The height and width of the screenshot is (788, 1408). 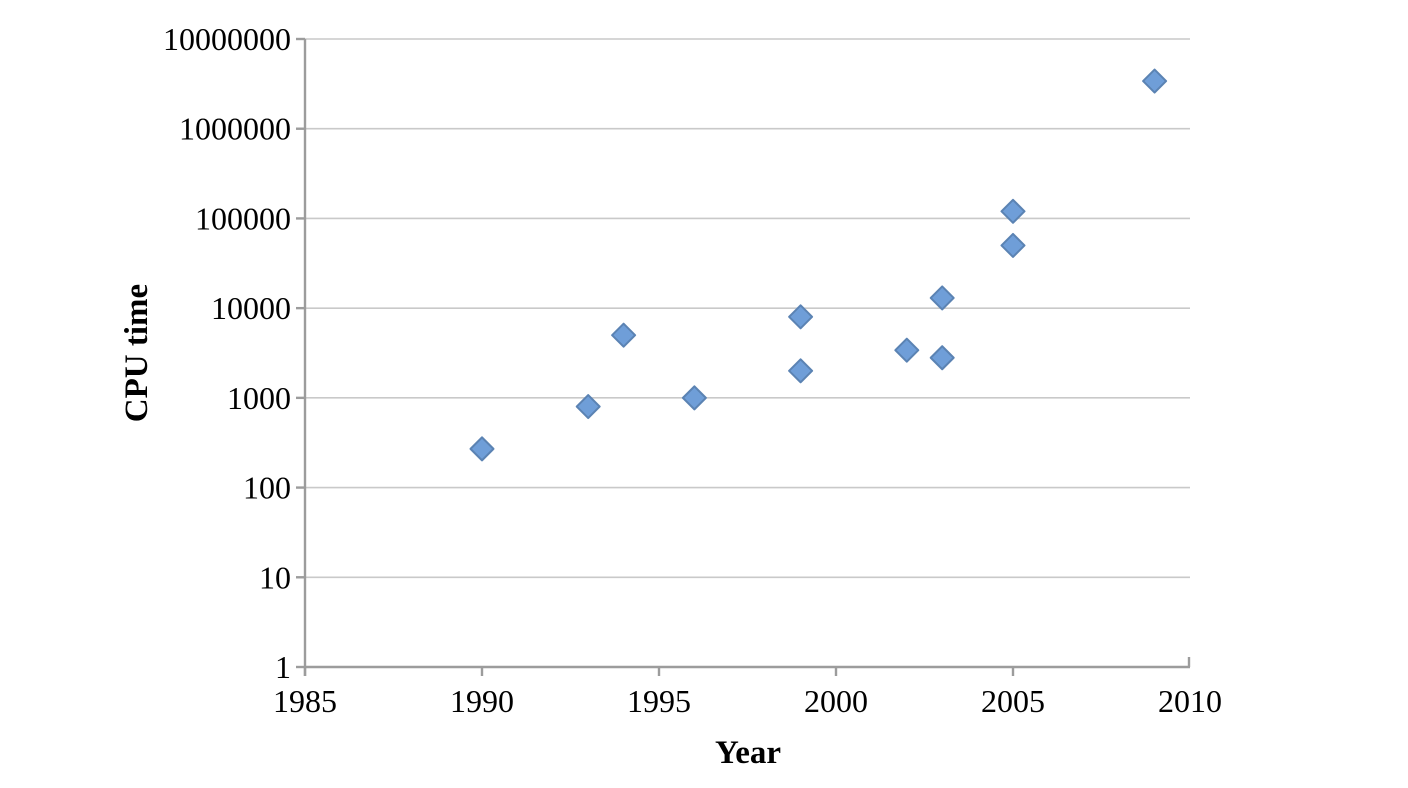 I want to click on y-tick-label: 10000, so click(x=251, y=308).